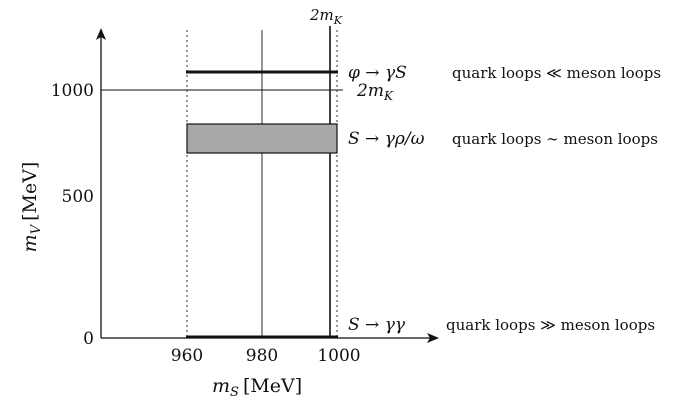 The height and width of the screenshot is (404, 695). Describe the element at coordinates (375, 92) in the screenshot. I see `right-threshold-label: 2mK` at that location.